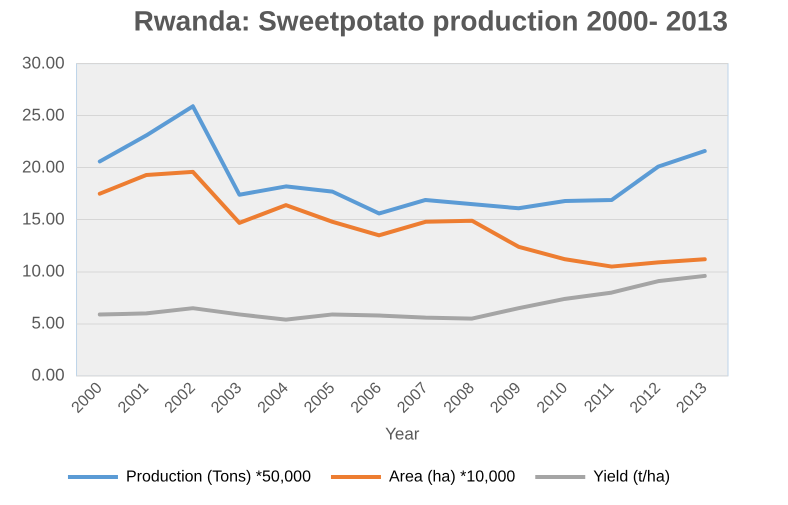 This screenshot has height=505, width=788. What do you see at coordinates (43, 62) in the screenshot?
I see `y-tick-label: 30.00` at bounding box center [43, 62].